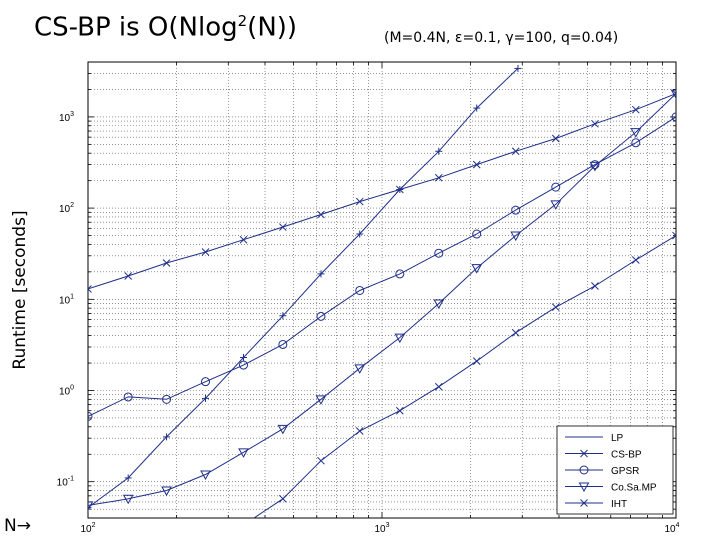 The height and width of the screenshot is (540, 720). Describe the element at coordinates (626, 455) in the screenshot. I see `legend-label: CS-BP` at that location.